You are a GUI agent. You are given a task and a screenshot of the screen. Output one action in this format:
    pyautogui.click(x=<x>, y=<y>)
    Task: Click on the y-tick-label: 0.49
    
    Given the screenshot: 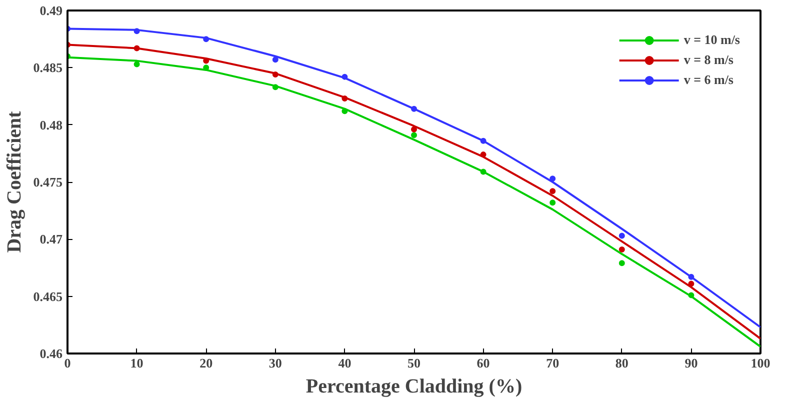 What is the action you would take?
    pyautogui.click(x=51, y=10)
    